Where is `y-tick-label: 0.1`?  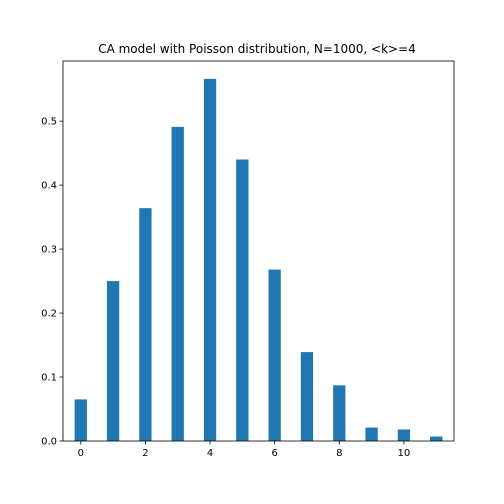
y-tick-label: 0.1 is located at coordinates (49, 378).